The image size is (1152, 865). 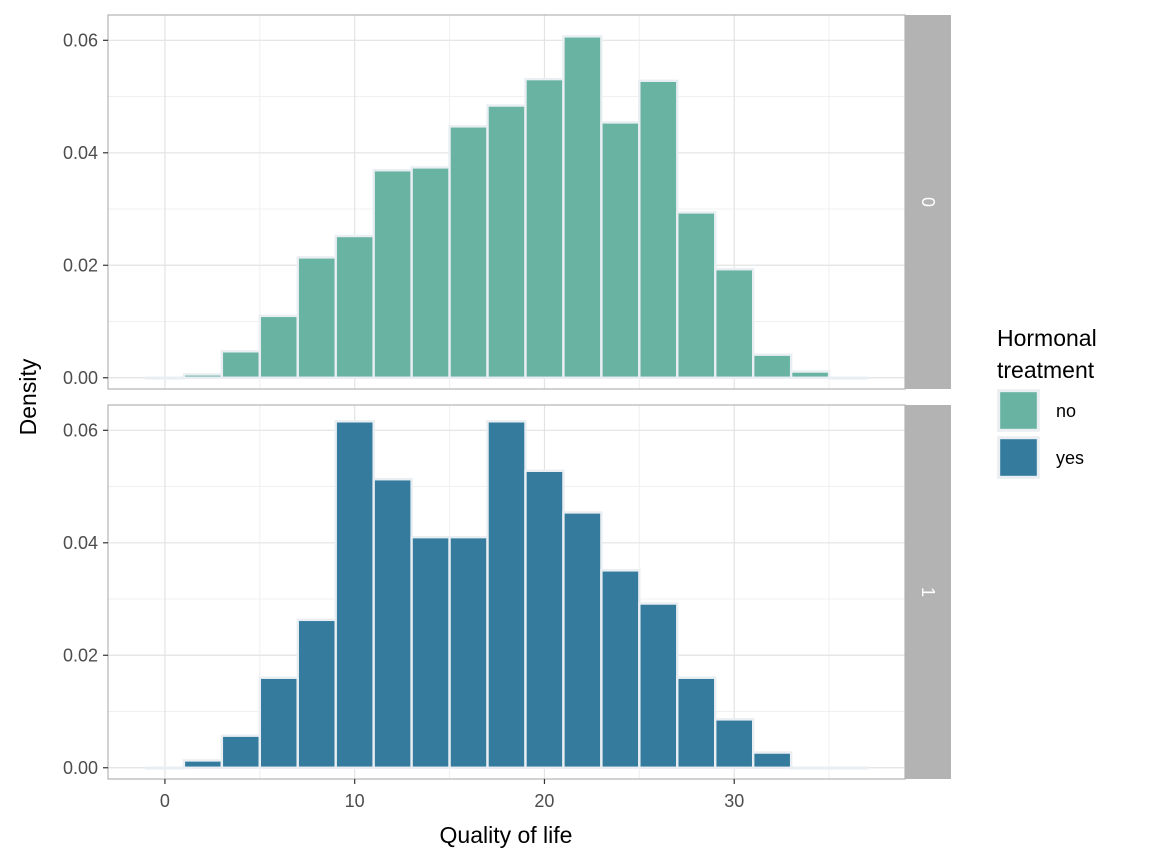 What do you see at coordinates (1047, 338) in the screenshot?
I see `legend-title: Hormonal` at bounding box center [1047, 338].